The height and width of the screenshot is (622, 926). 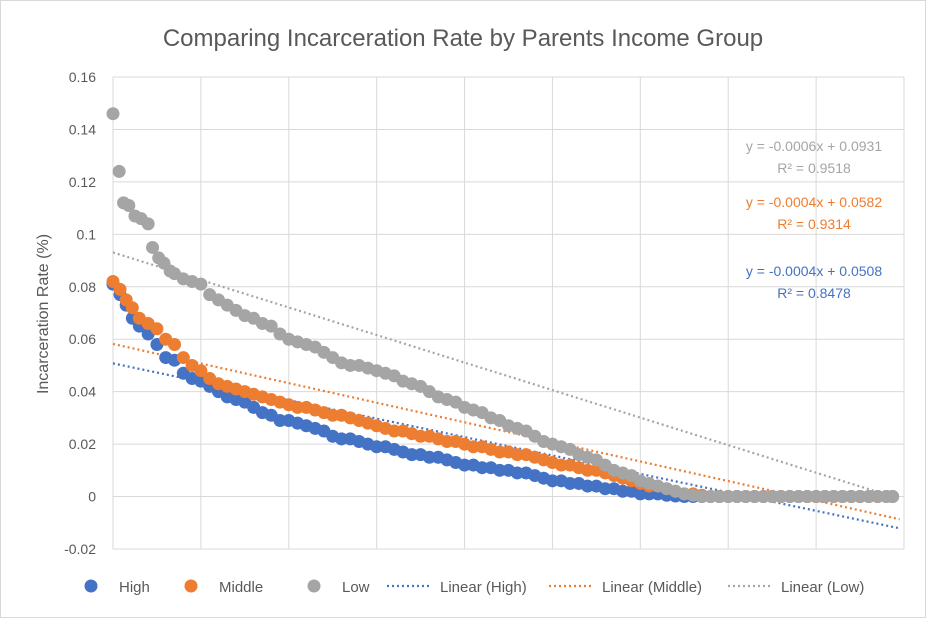 I want to click on legend-item: Middle, so click(x=223, y=587).